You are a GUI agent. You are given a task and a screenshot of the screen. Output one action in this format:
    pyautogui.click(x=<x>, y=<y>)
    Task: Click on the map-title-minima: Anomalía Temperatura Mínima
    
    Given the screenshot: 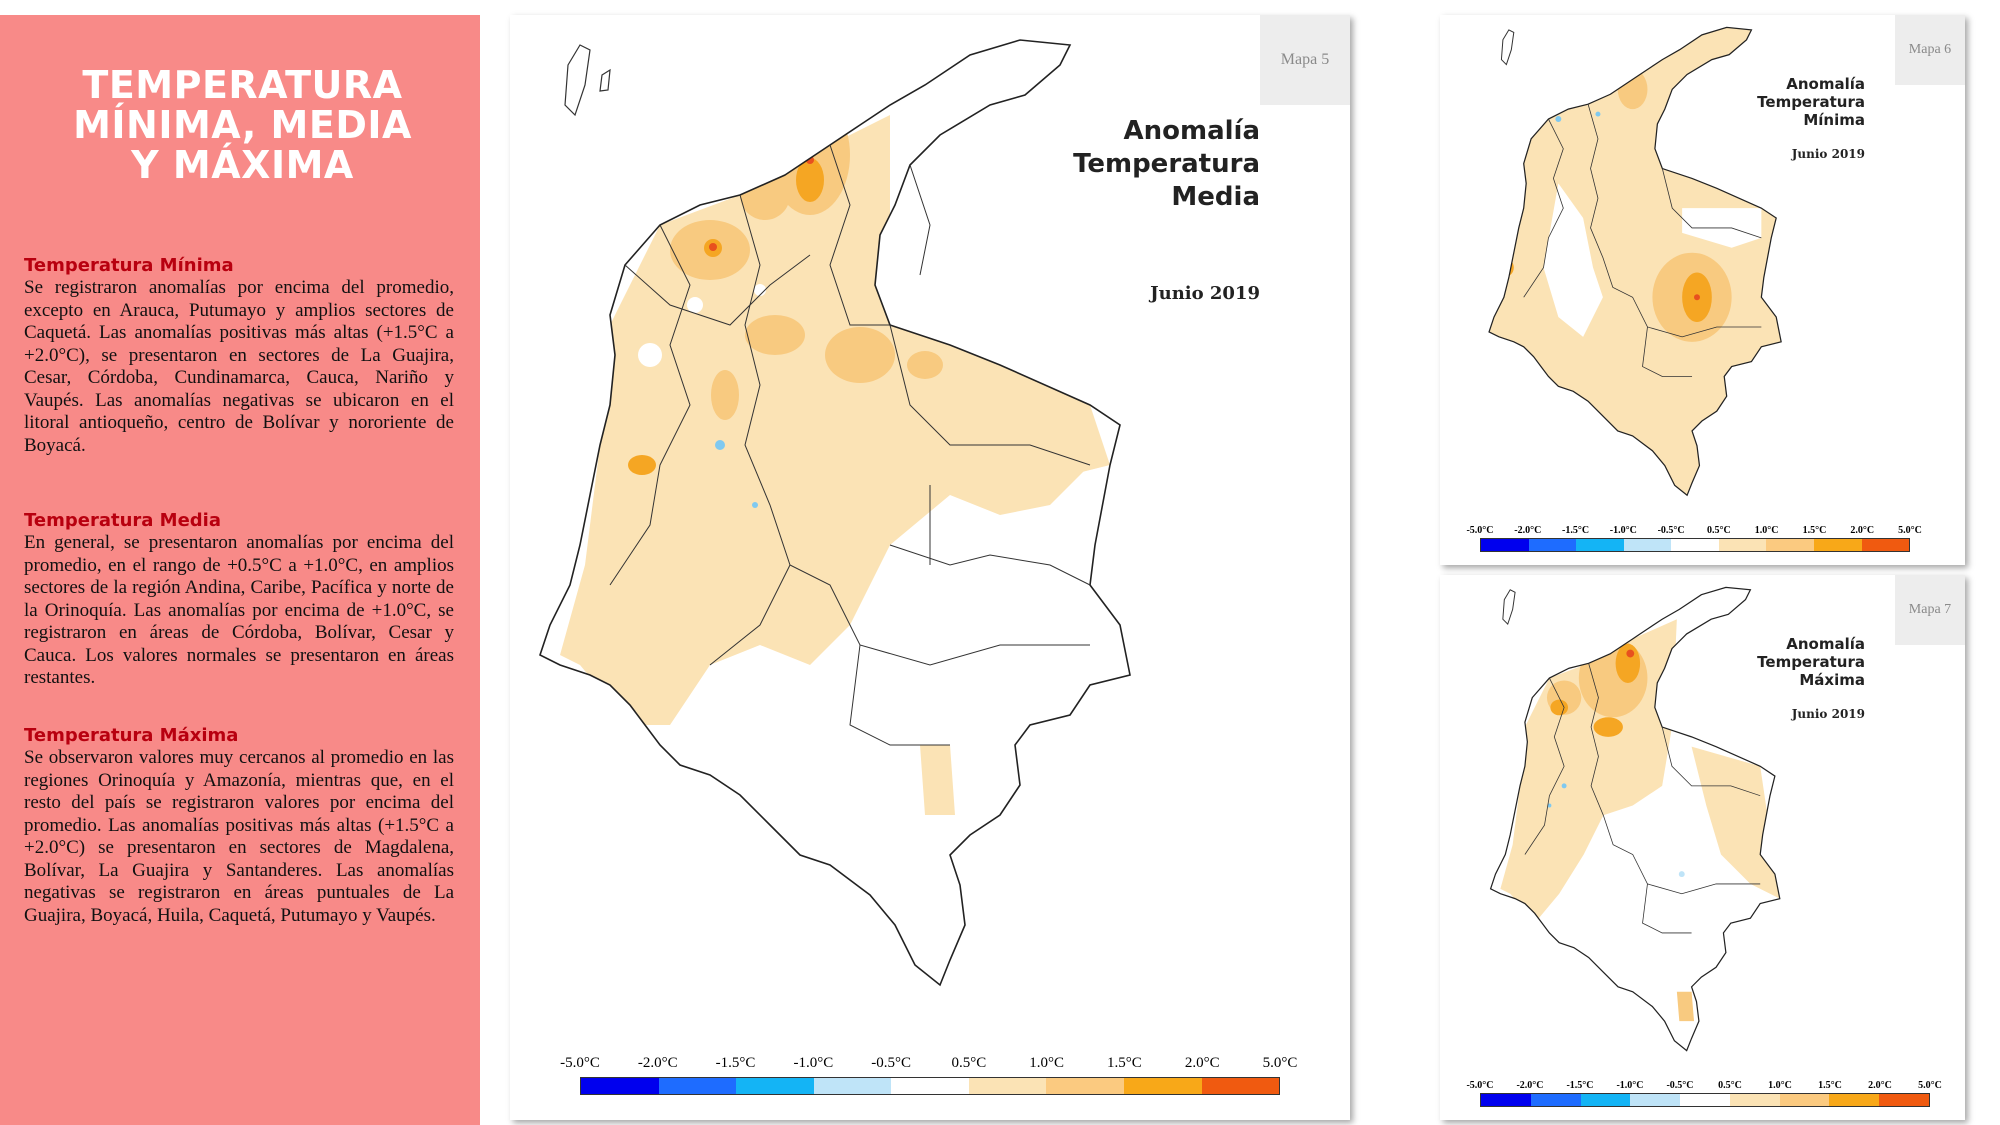 What is the action you would take?
    pyautogui.click(x=1785, y=102)
    